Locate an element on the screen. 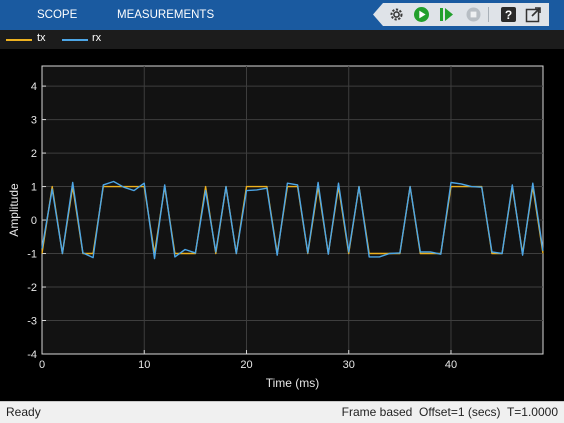 The height and width of the screenshot is (423, 564). toolbar: SCOPE MEASUREMENTS ? is located at coordinates (282, 15).